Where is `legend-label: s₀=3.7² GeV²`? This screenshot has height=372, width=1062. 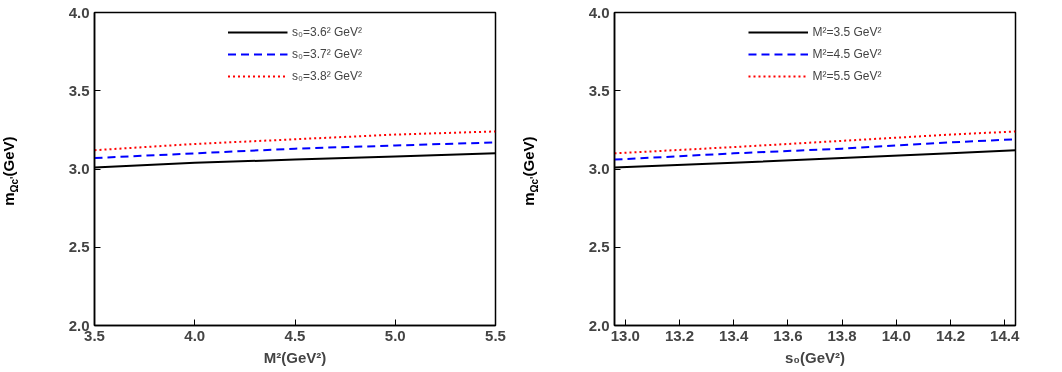 legend-label: s₀=3.7² GeV² is located at coordinates (327, 54).